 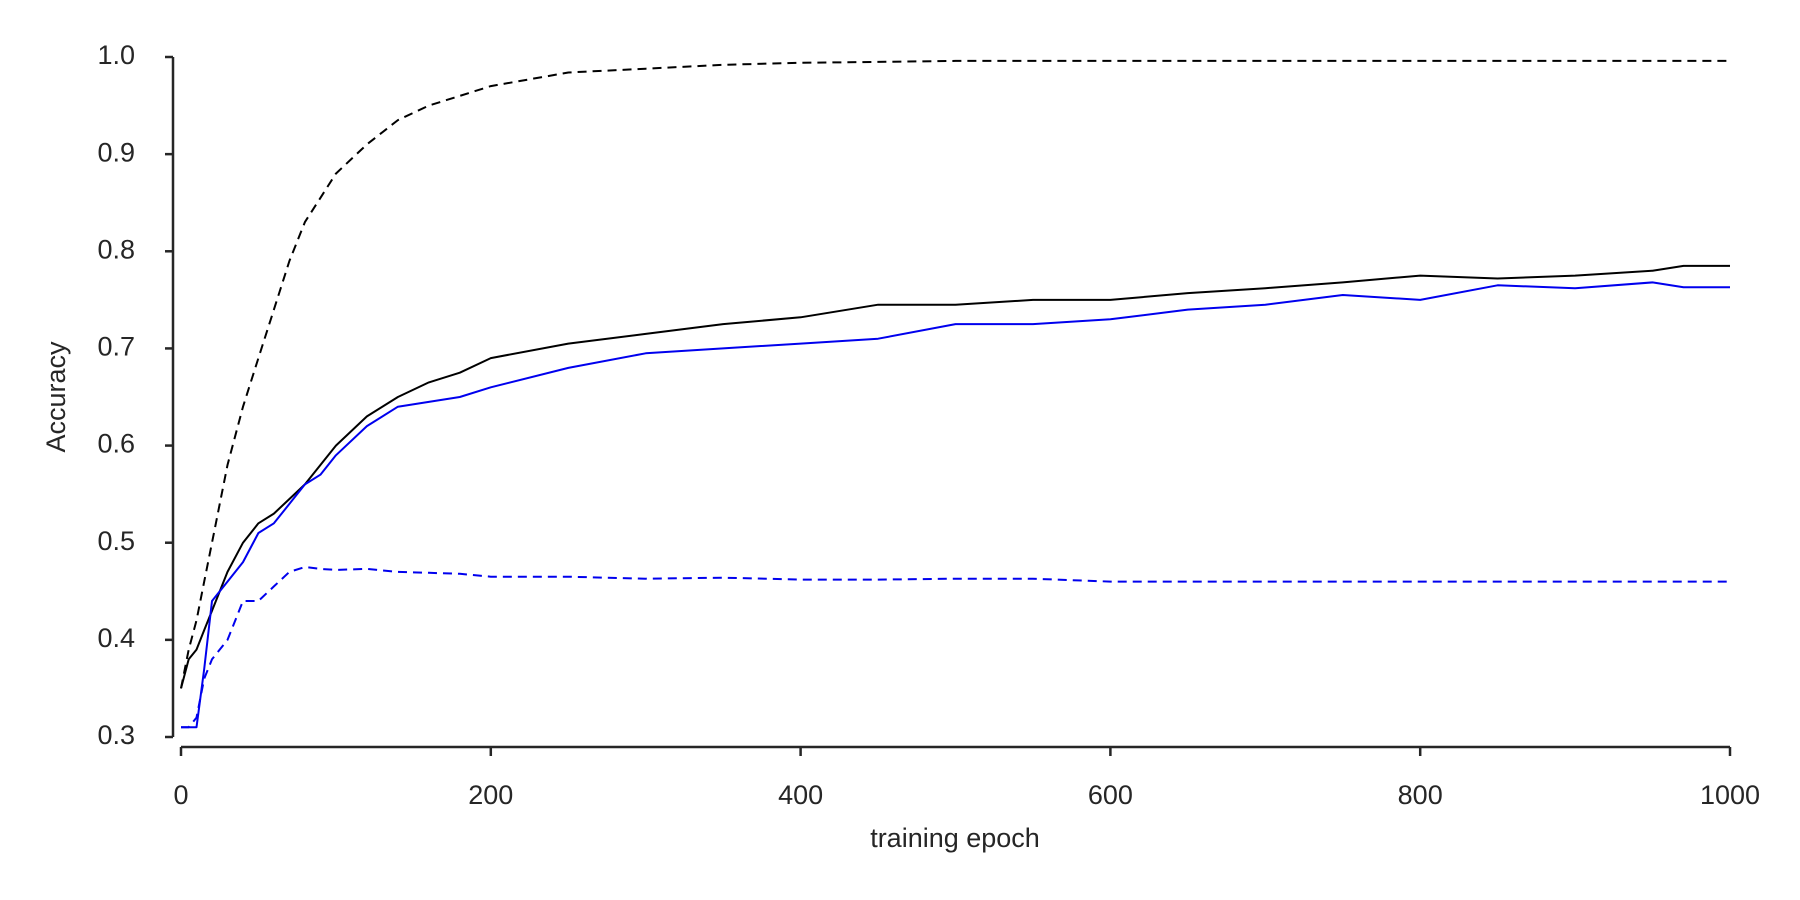 I want to click on x-tick-label: 1000, so click(x=1730, y=795).